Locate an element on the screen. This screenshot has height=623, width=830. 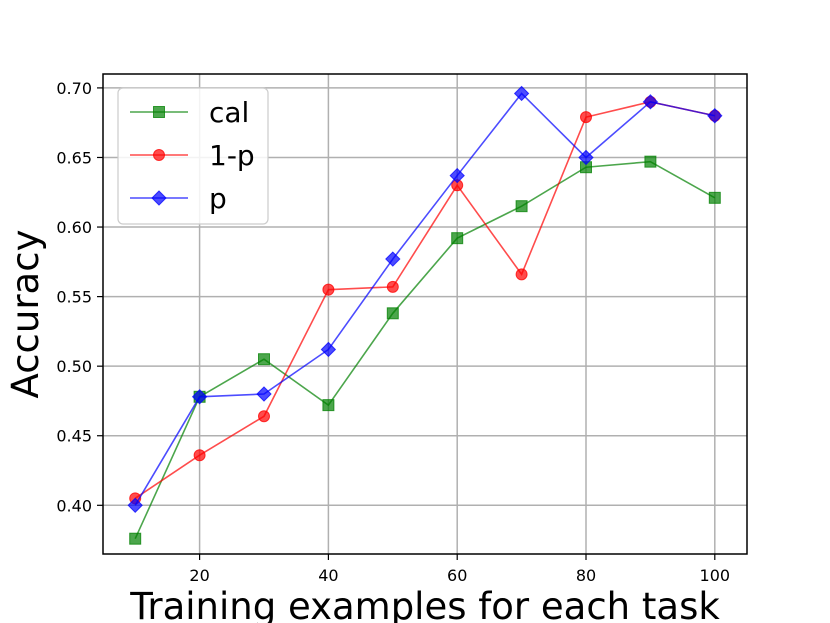
x-tick-label: 100 is located at coordinates (715, 575).